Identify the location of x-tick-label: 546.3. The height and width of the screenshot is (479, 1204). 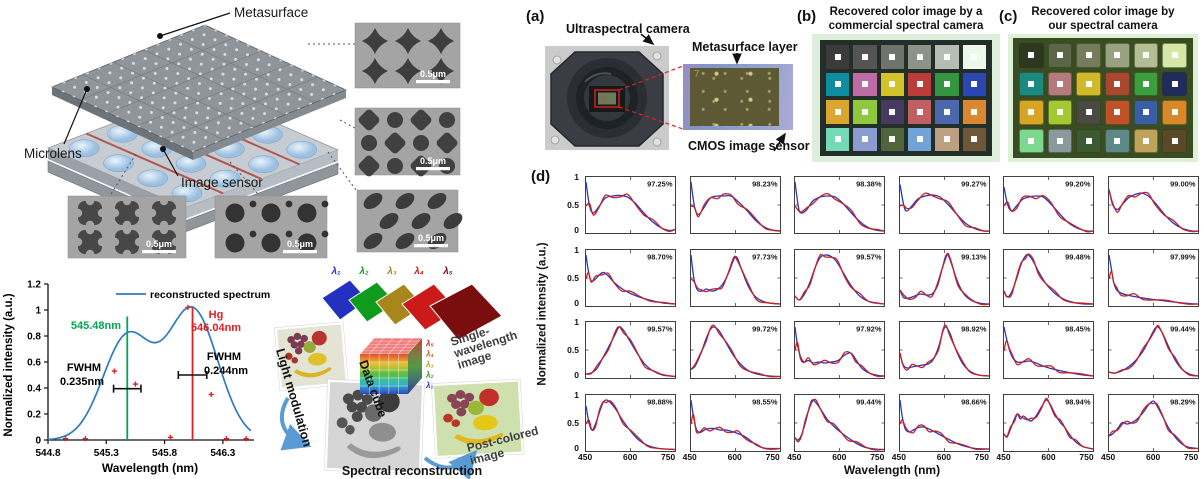
(222, 453).